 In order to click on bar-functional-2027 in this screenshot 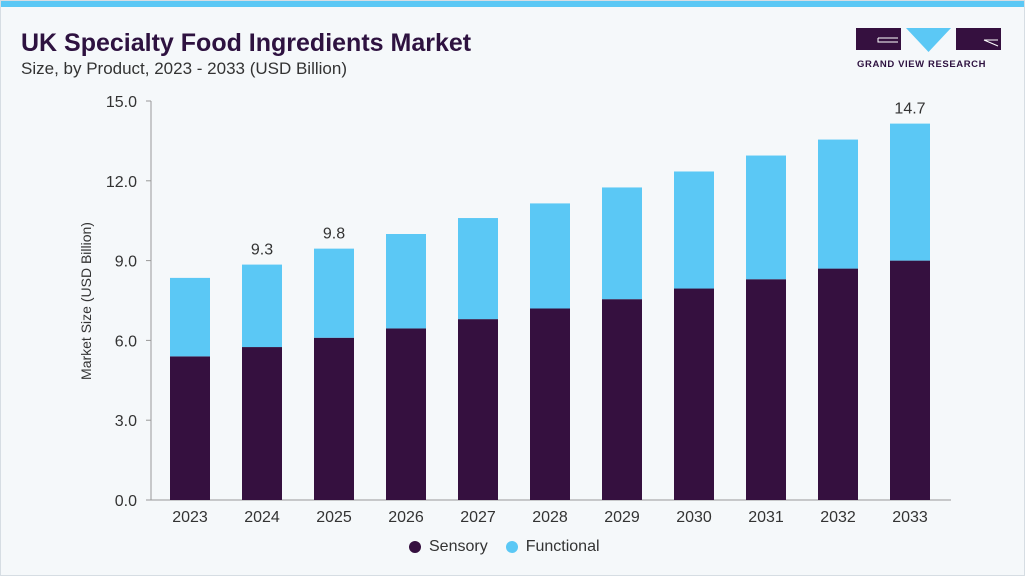, I will do `click(478, 269)`.